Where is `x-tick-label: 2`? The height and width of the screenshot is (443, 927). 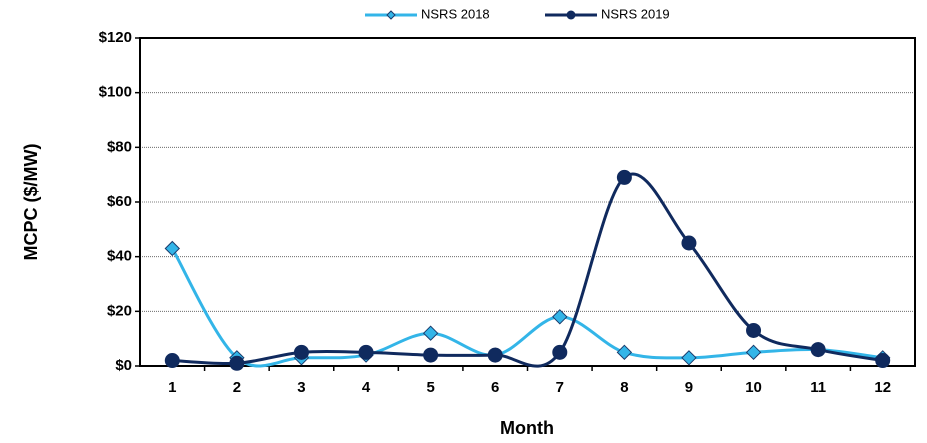 x-tick-label: 2 is located at coordinates (237, 387).